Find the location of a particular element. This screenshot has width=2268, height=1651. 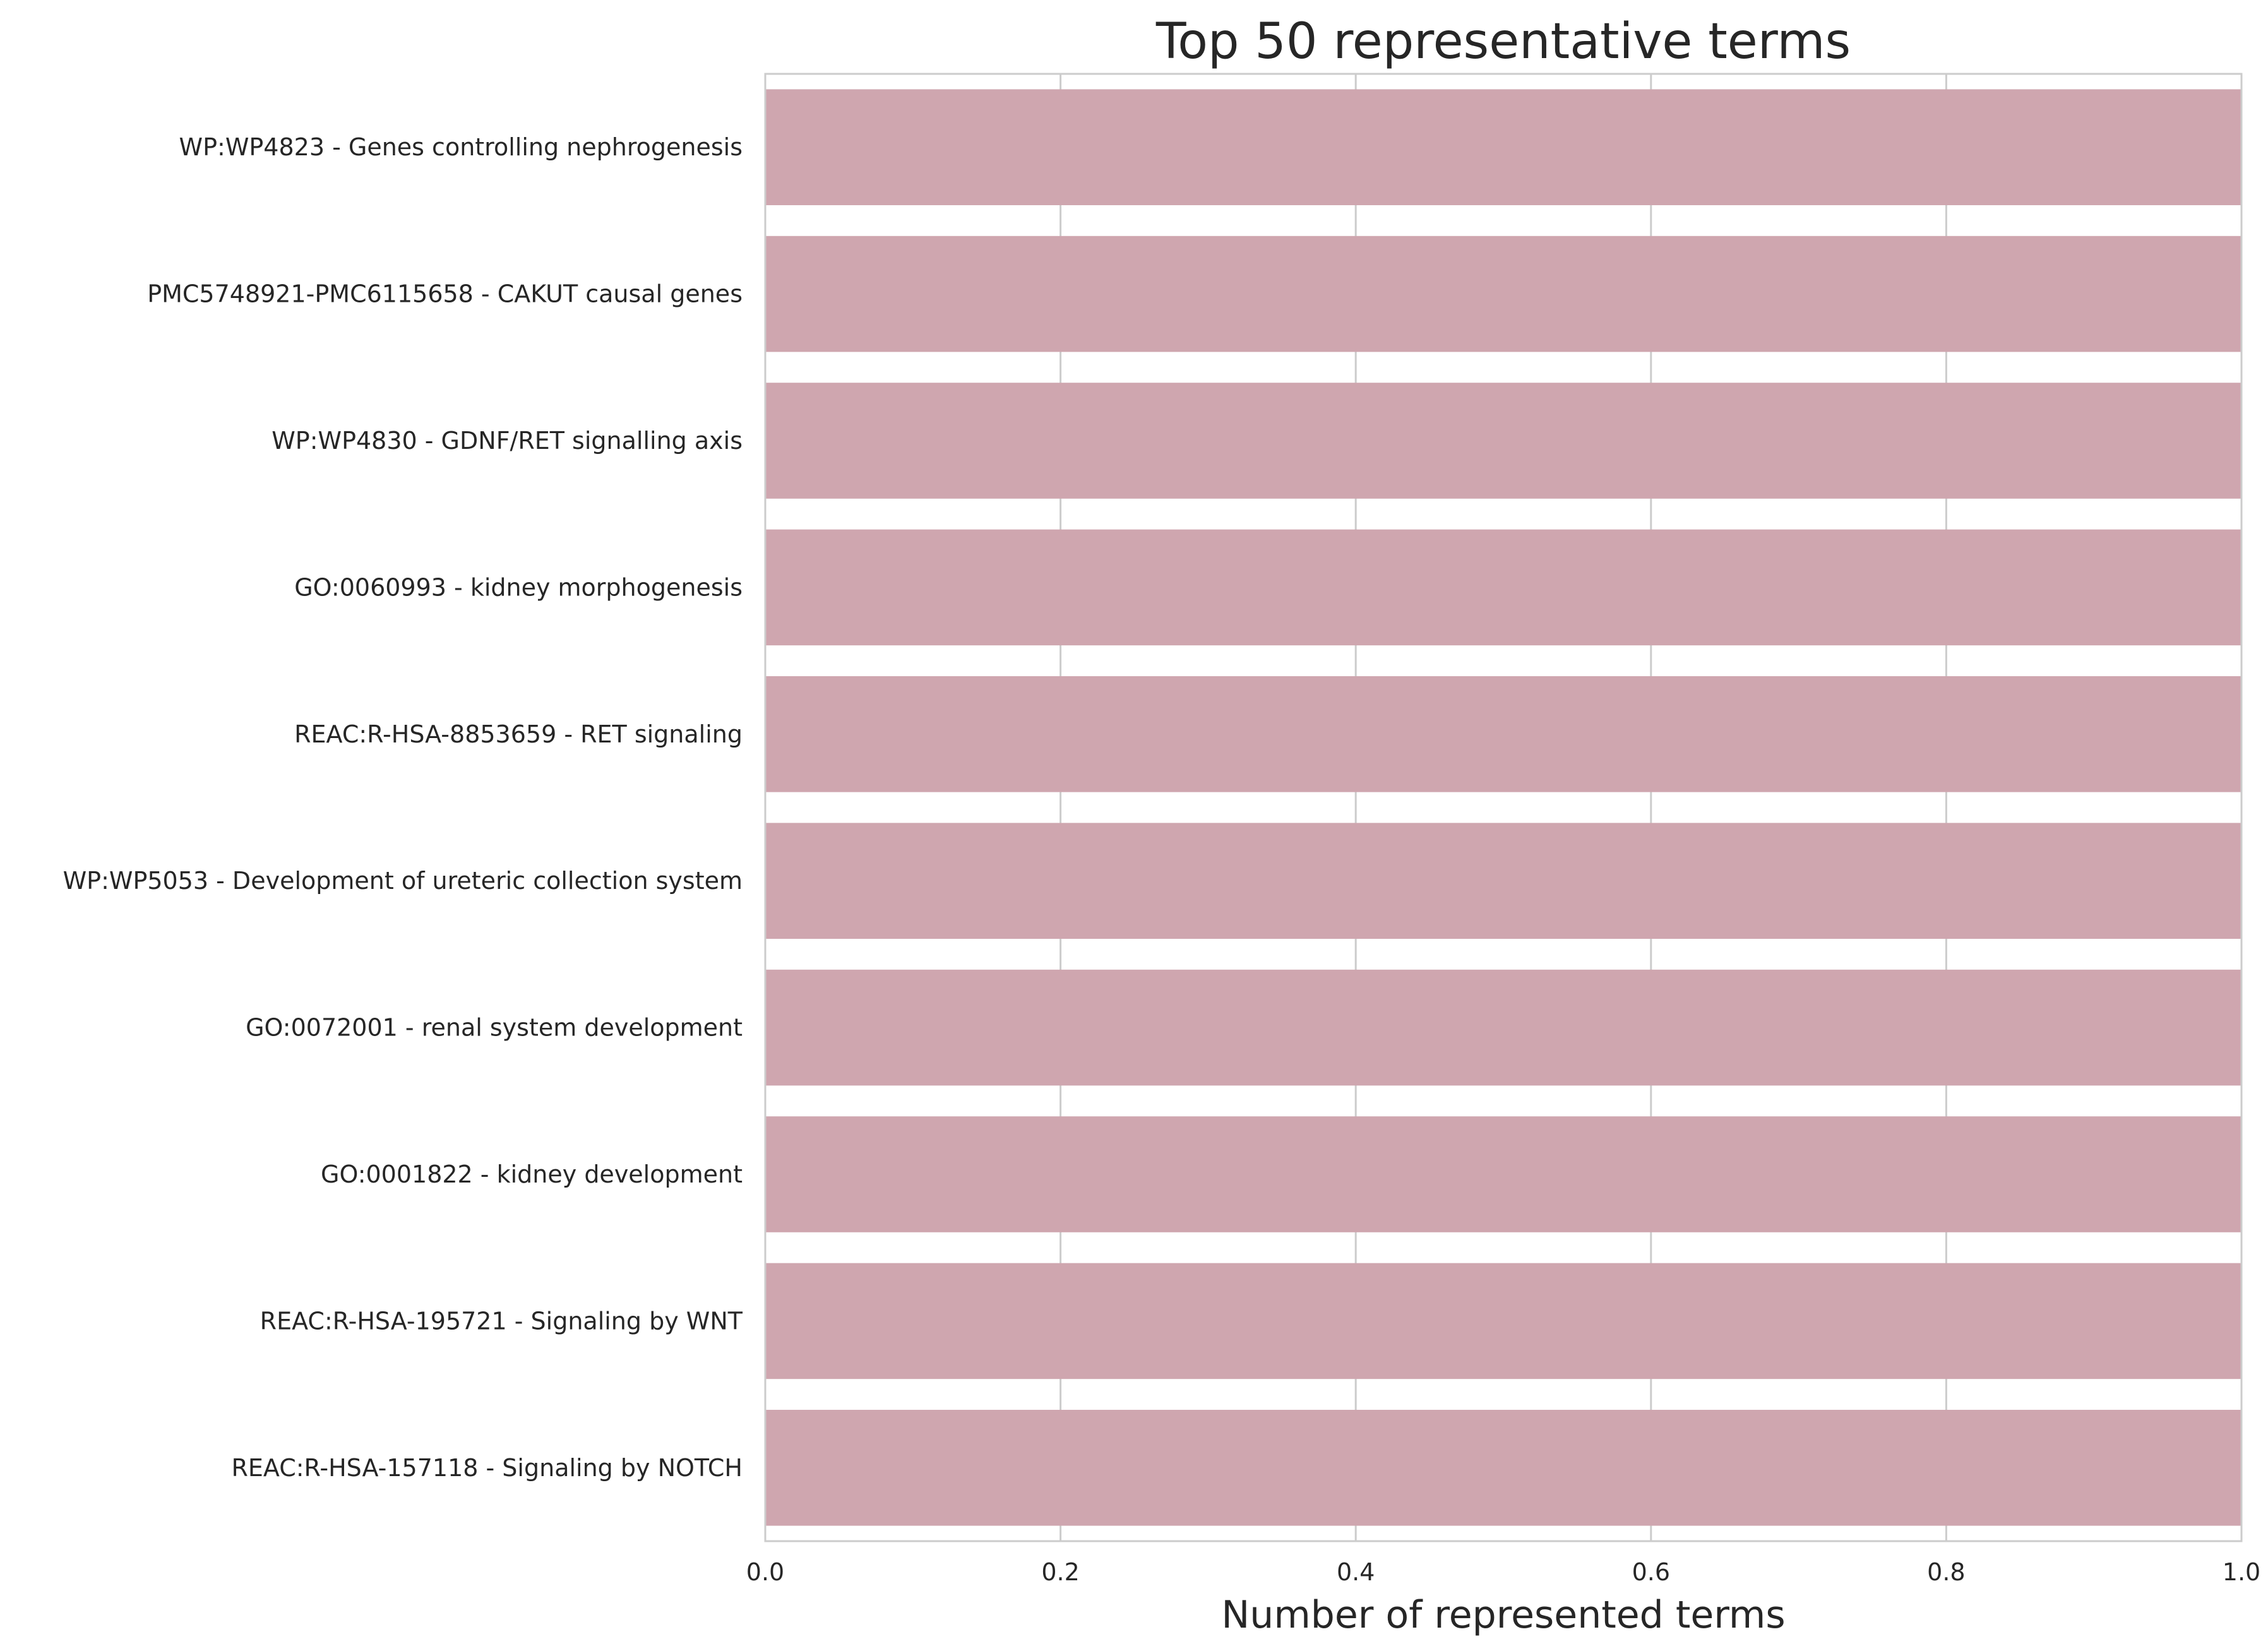

y-tick-label: WP:WP4830 - GDNF/RET signalling axis is located at coordinates (507, 441).